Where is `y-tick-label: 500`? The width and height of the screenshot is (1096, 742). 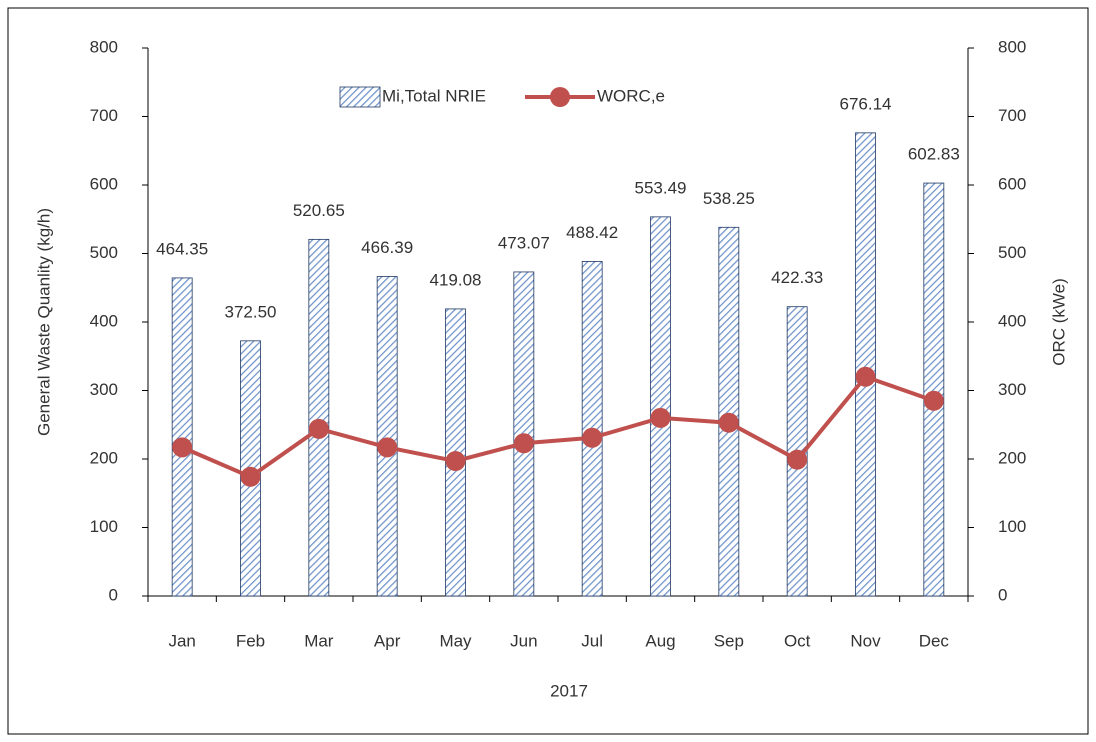 y-tick-label: 500 is located at coordinates (104, 252).